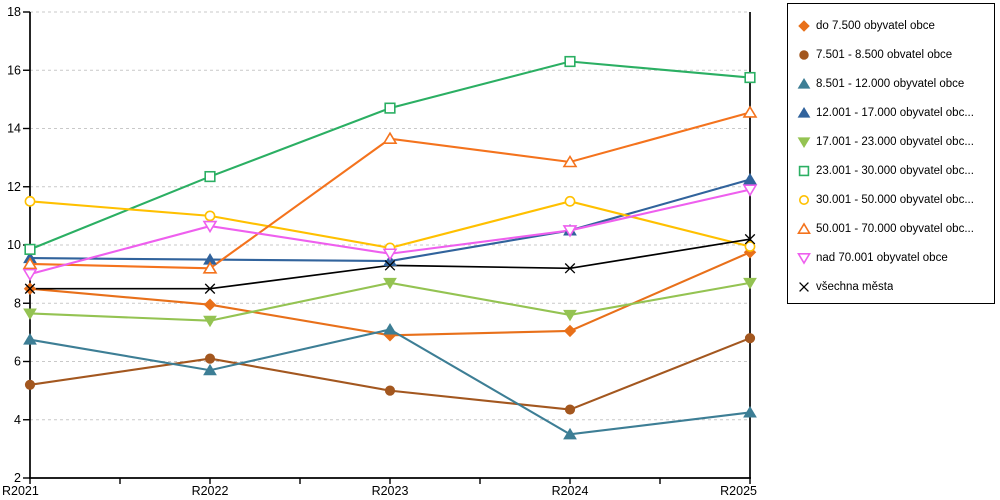 The width and height of the screenshot is (1000, 500). I want to click on y-tick-label: 6, so click(17, 362).